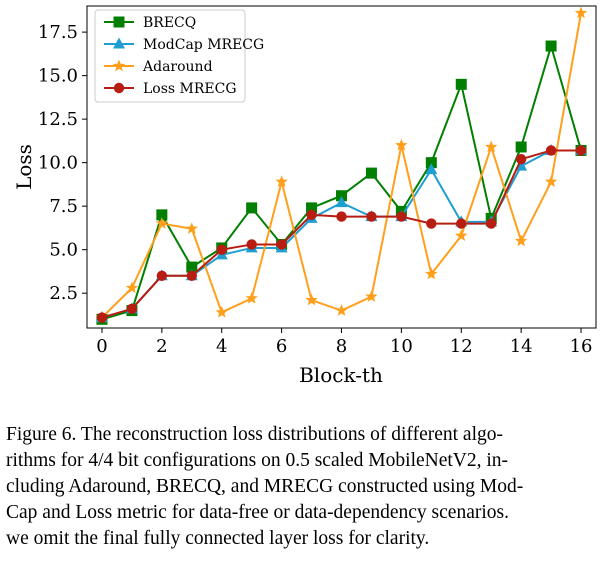  What do you see at coordinates (170, 56) in the screenshot?
I see `legend-box` at bounding box center [170, 56].